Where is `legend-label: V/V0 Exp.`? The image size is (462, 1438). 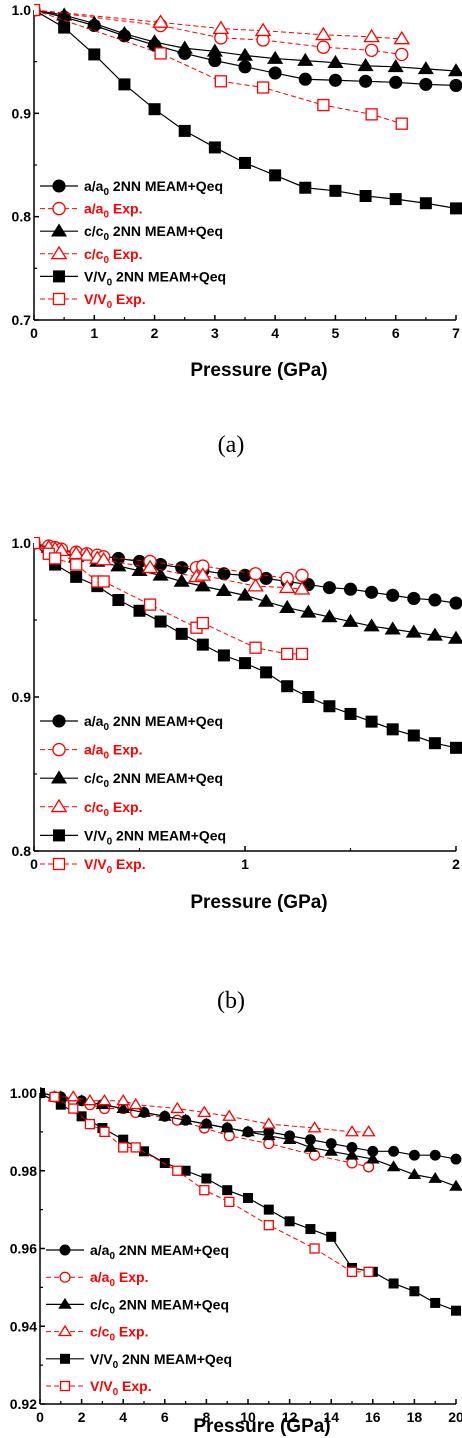 legend-label: V/V0 Exp. is located at coordinates (121, 1388).